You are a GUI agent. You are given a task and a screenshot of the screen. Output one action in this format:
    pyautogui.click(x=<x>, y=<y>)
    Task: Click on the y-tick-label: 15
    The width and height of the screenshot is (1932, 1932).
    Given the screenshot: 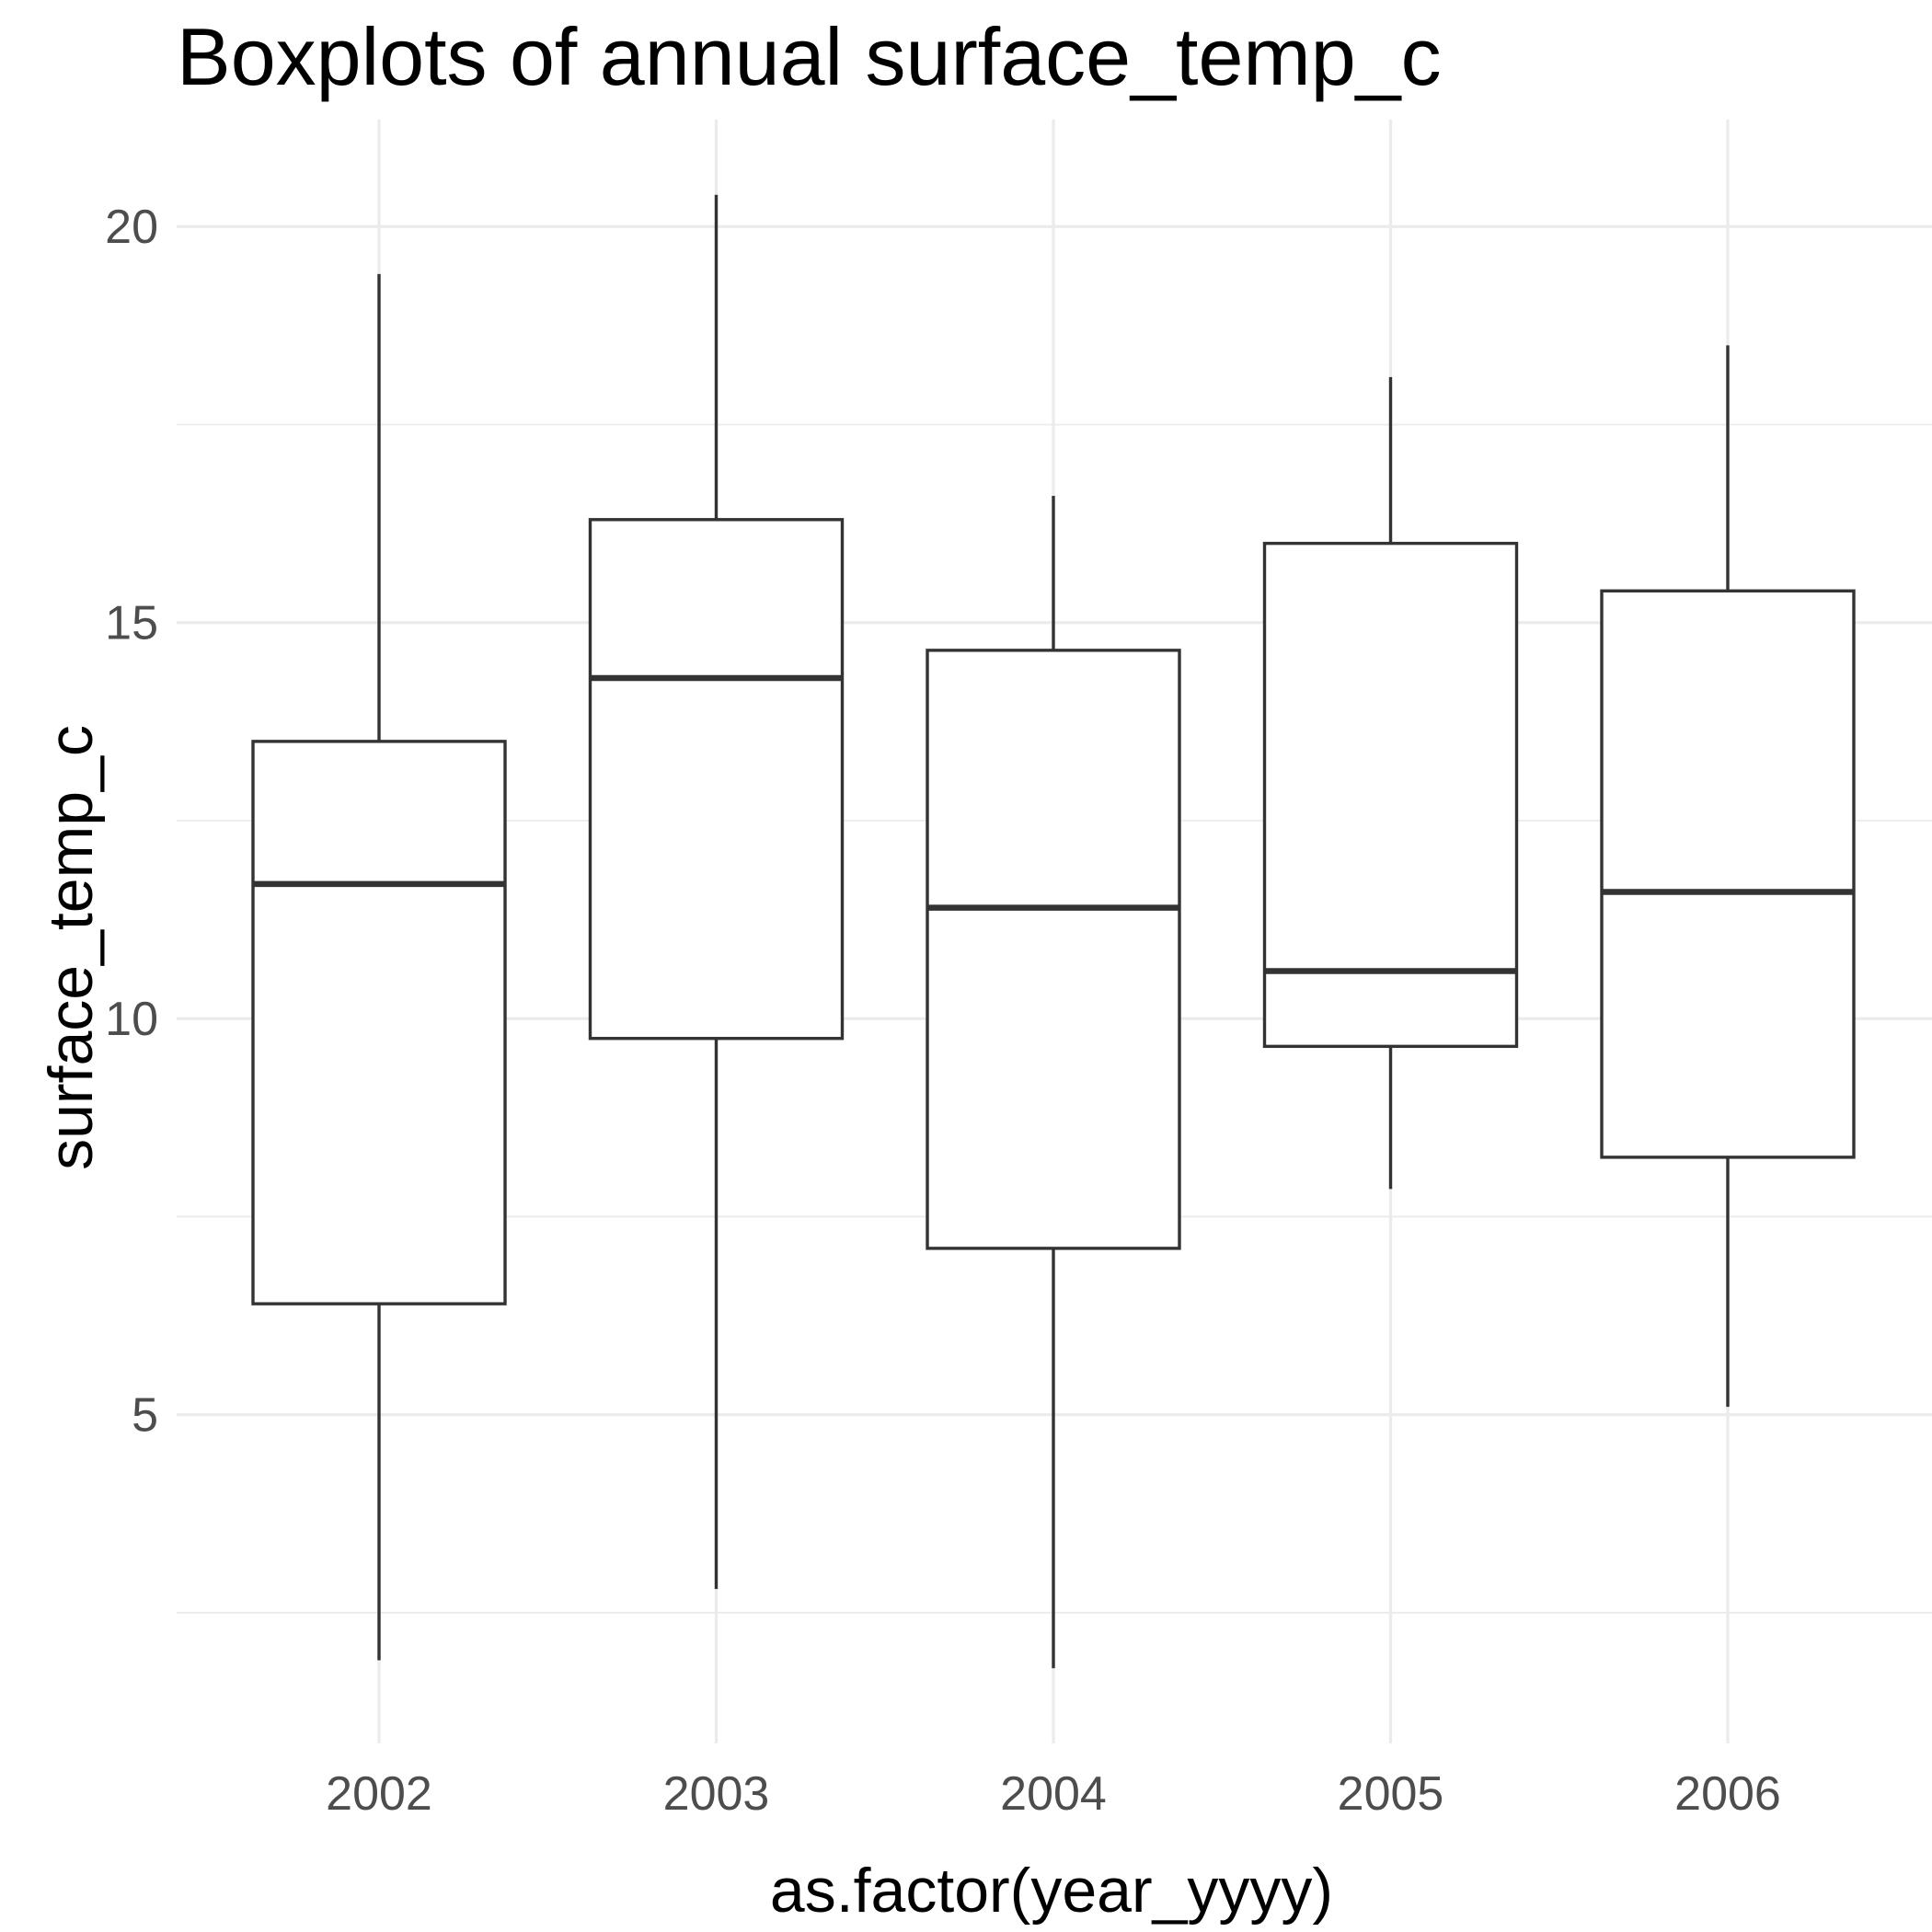 What is the action you would take?
    pyautogui.click(x=131, y=623)
    